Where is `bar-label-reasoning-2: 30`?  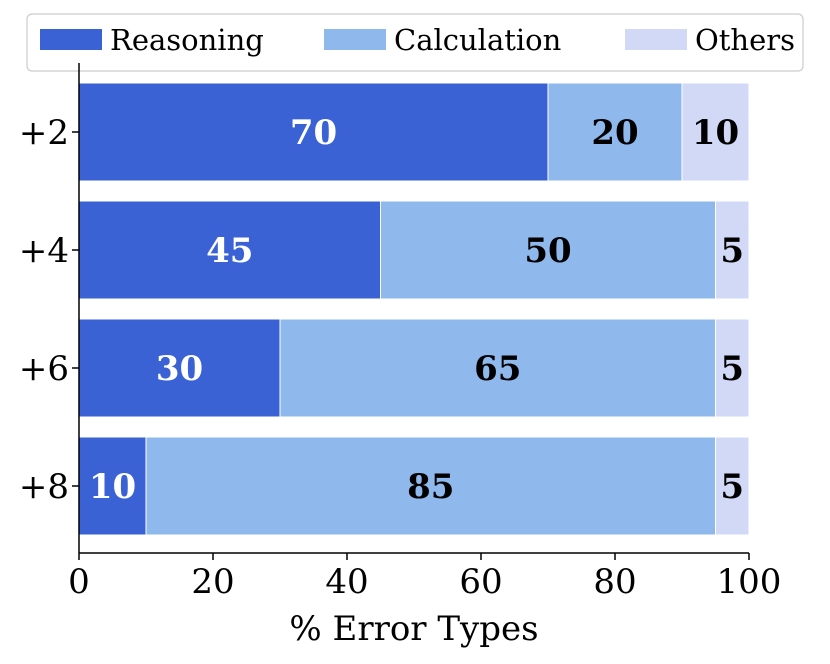 bar-label-reasoning-2: 30 is located at coordinates (179, 369).